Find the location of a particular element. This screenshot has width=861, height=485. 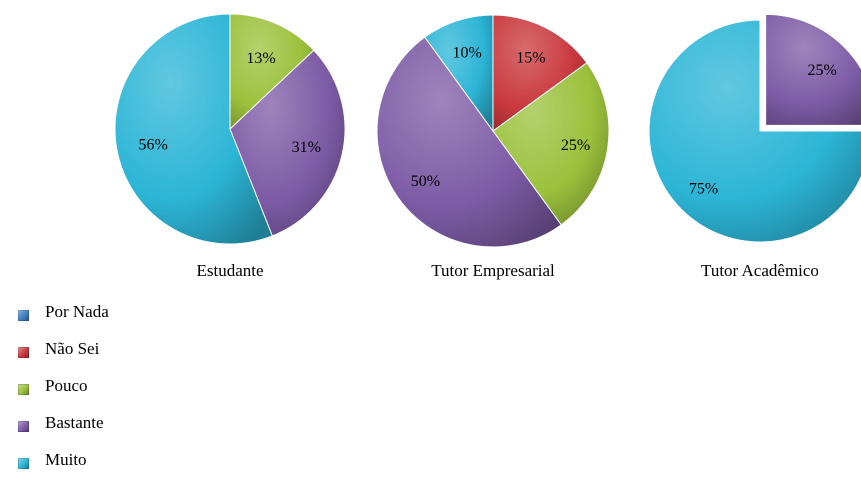

pie-data-label: 13% is located at coordinates (260, 58).